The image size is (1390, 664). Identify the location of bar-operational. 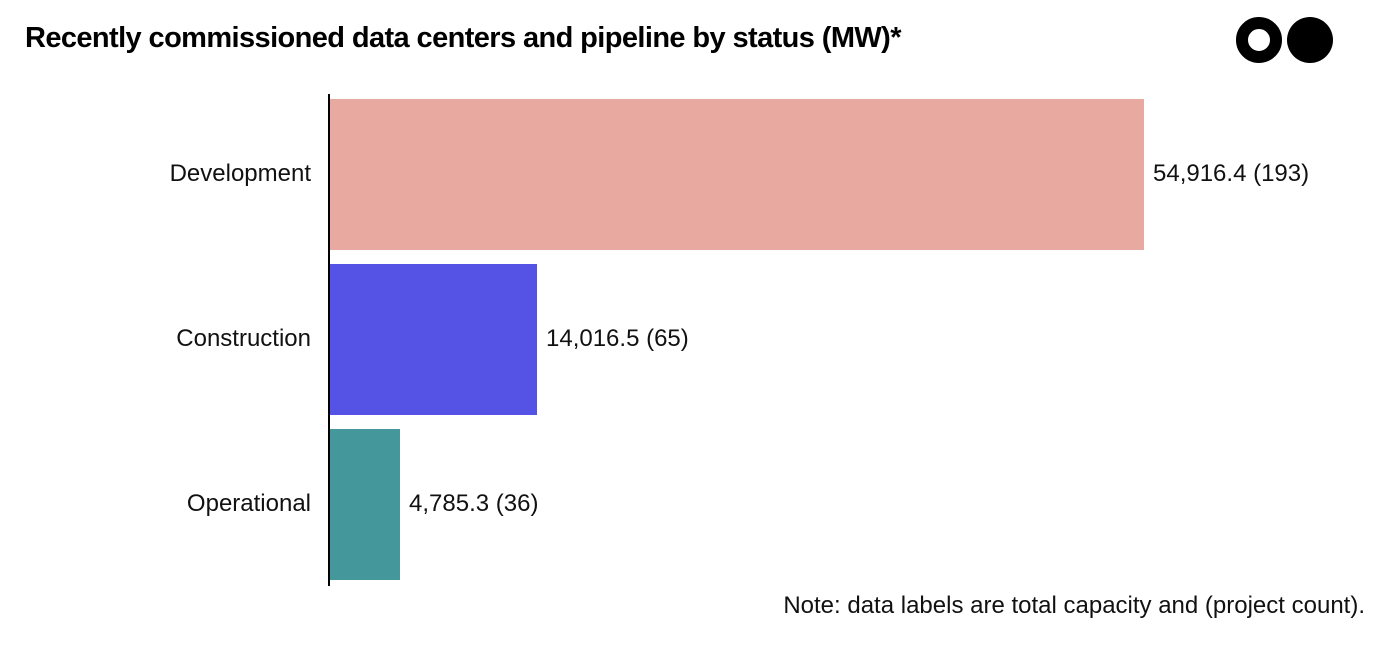
(365, 504).